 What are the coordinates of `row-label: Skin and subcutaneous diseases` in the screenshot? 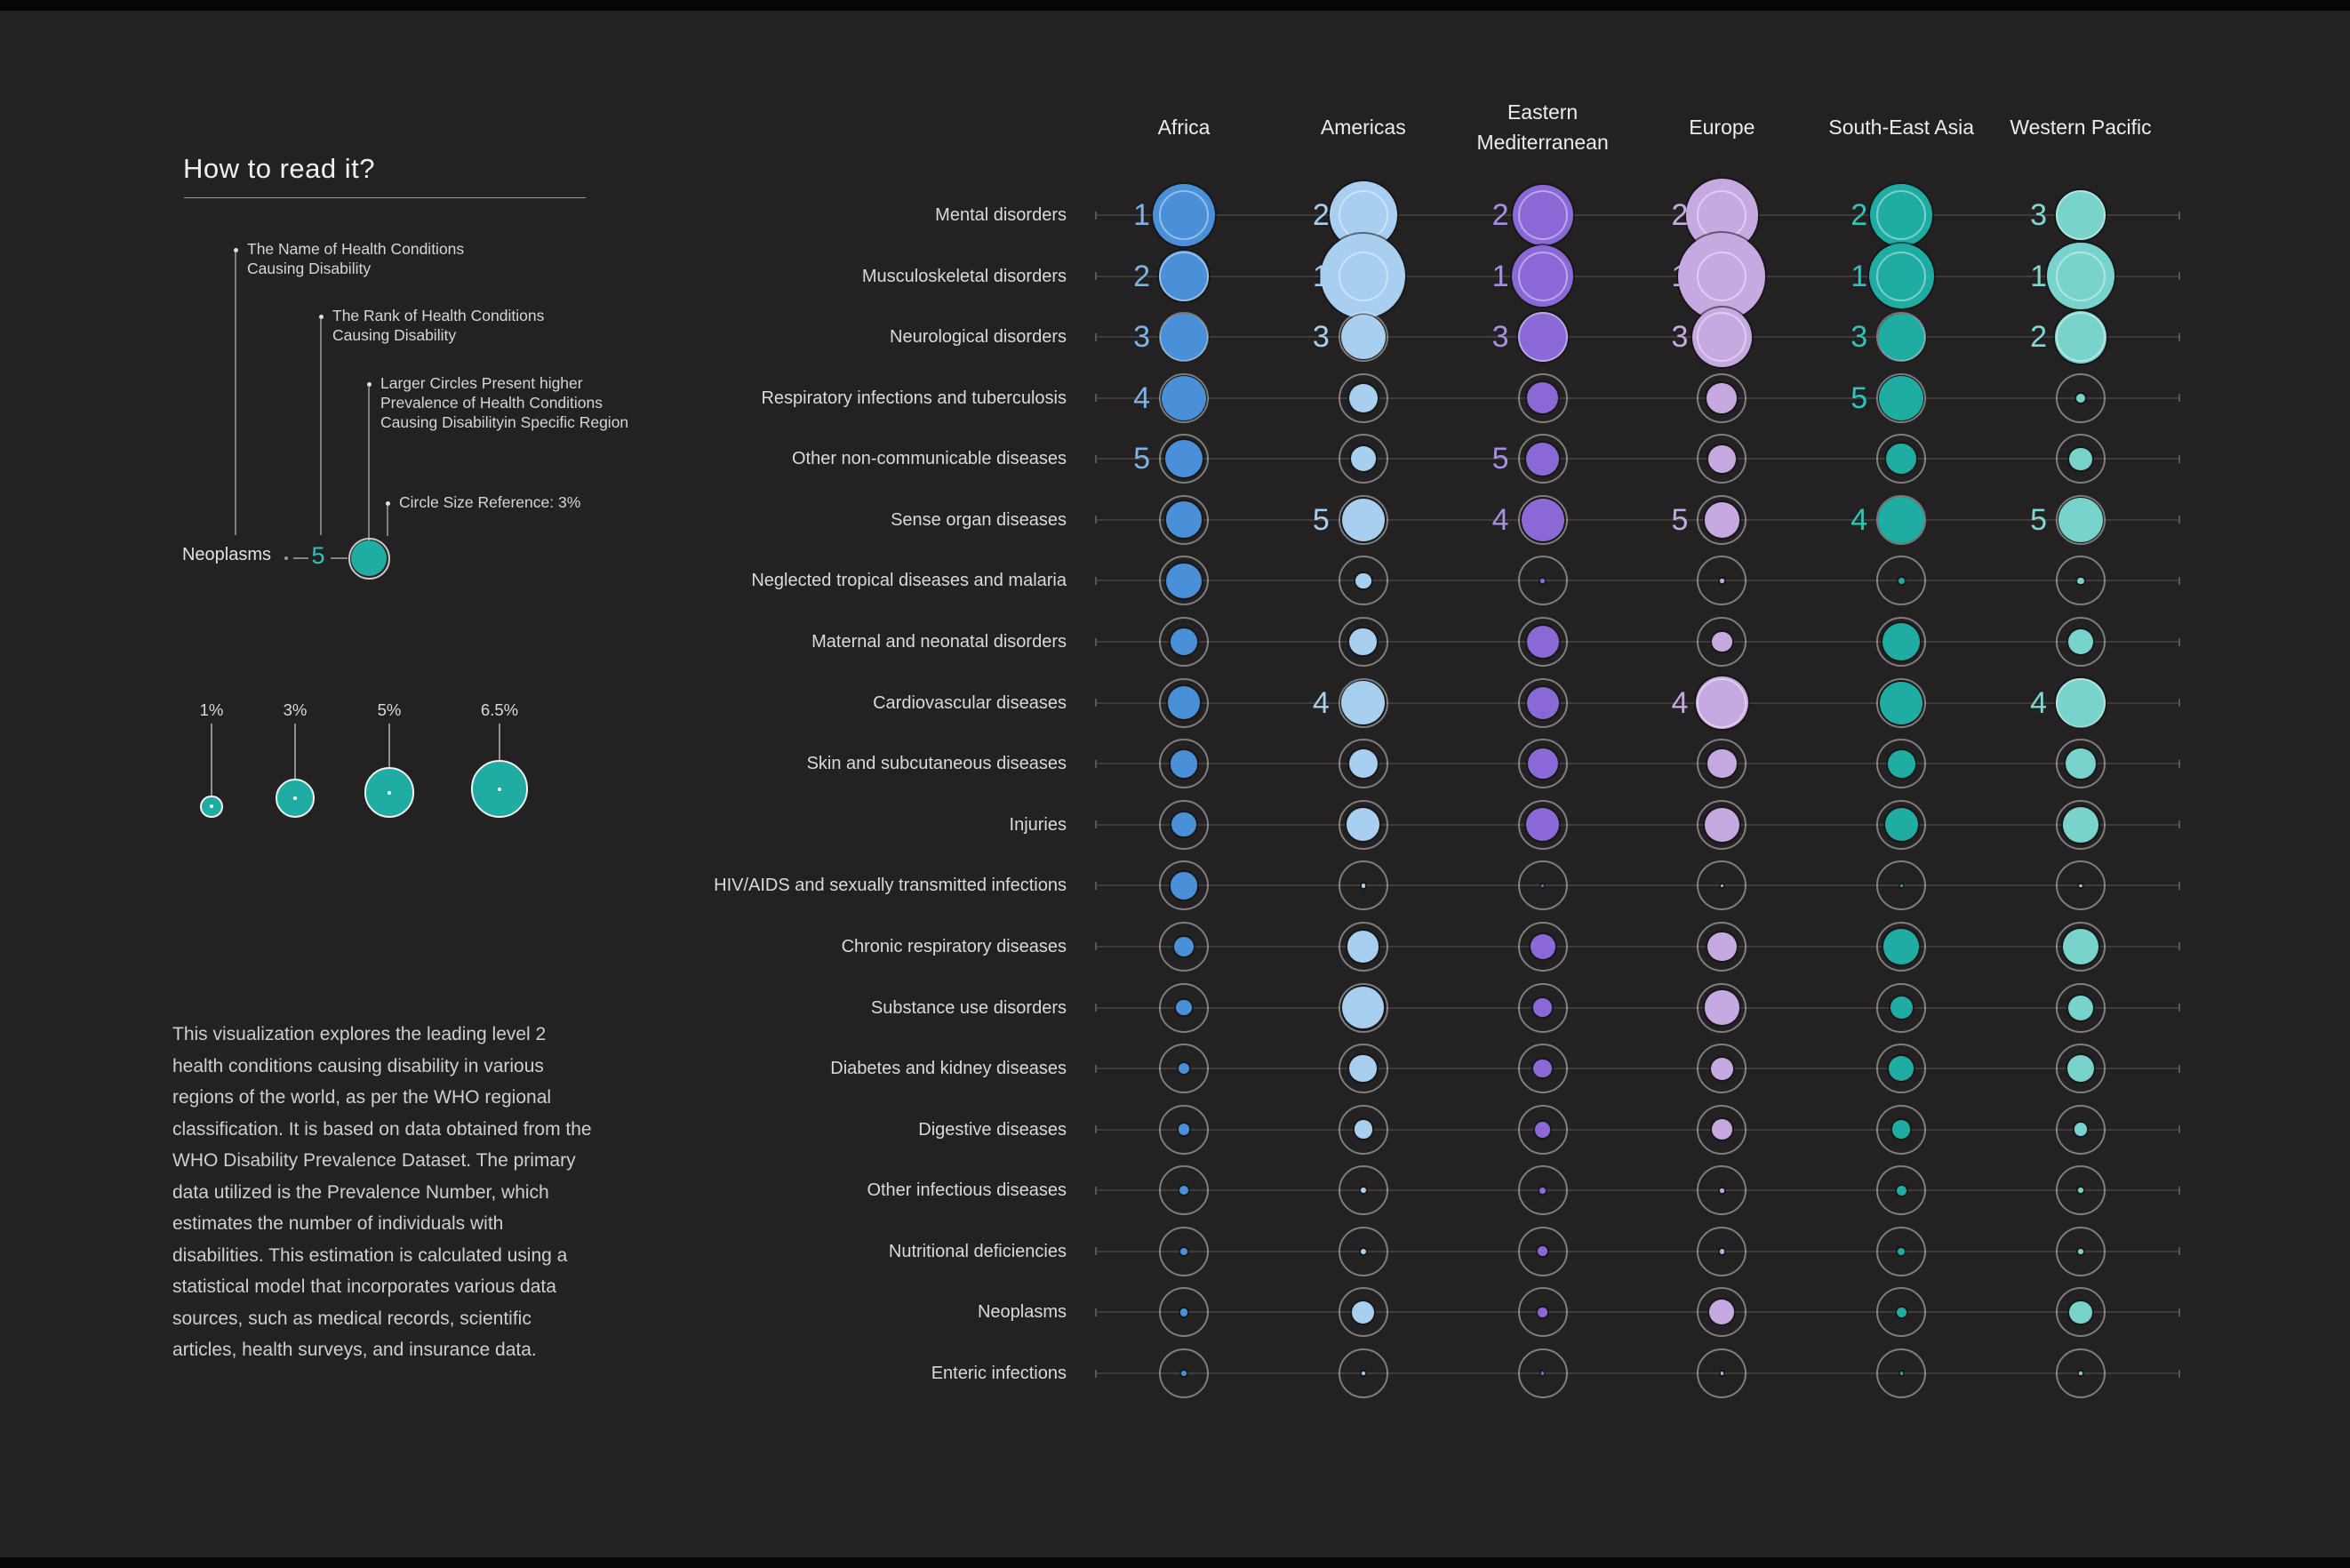 It's located at (936, 764).